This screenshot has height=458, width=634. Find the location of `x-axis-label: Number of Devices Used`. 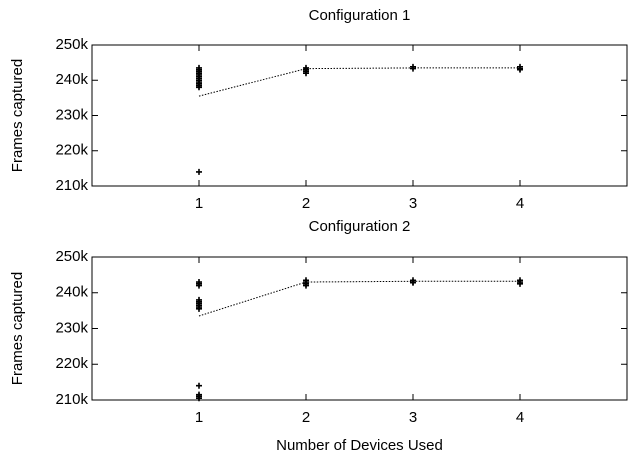

x-axis-label: Number of Devices Used is located at coordinates (359, 445).